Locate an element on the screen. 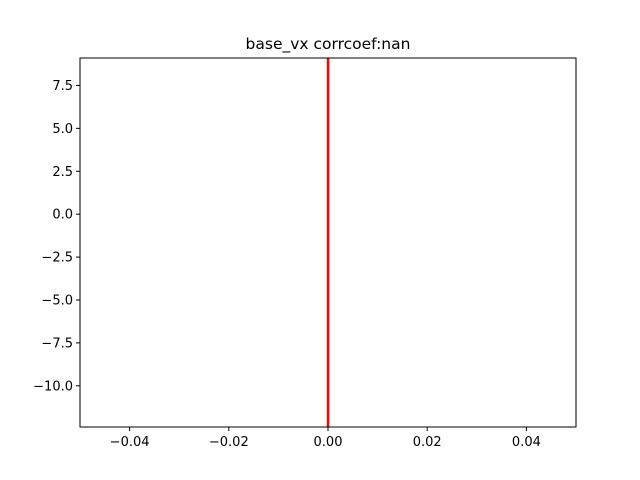 This screenshot has width=640, height=480. y-tick-label: 0.0 is located at coordinates (62, 215).